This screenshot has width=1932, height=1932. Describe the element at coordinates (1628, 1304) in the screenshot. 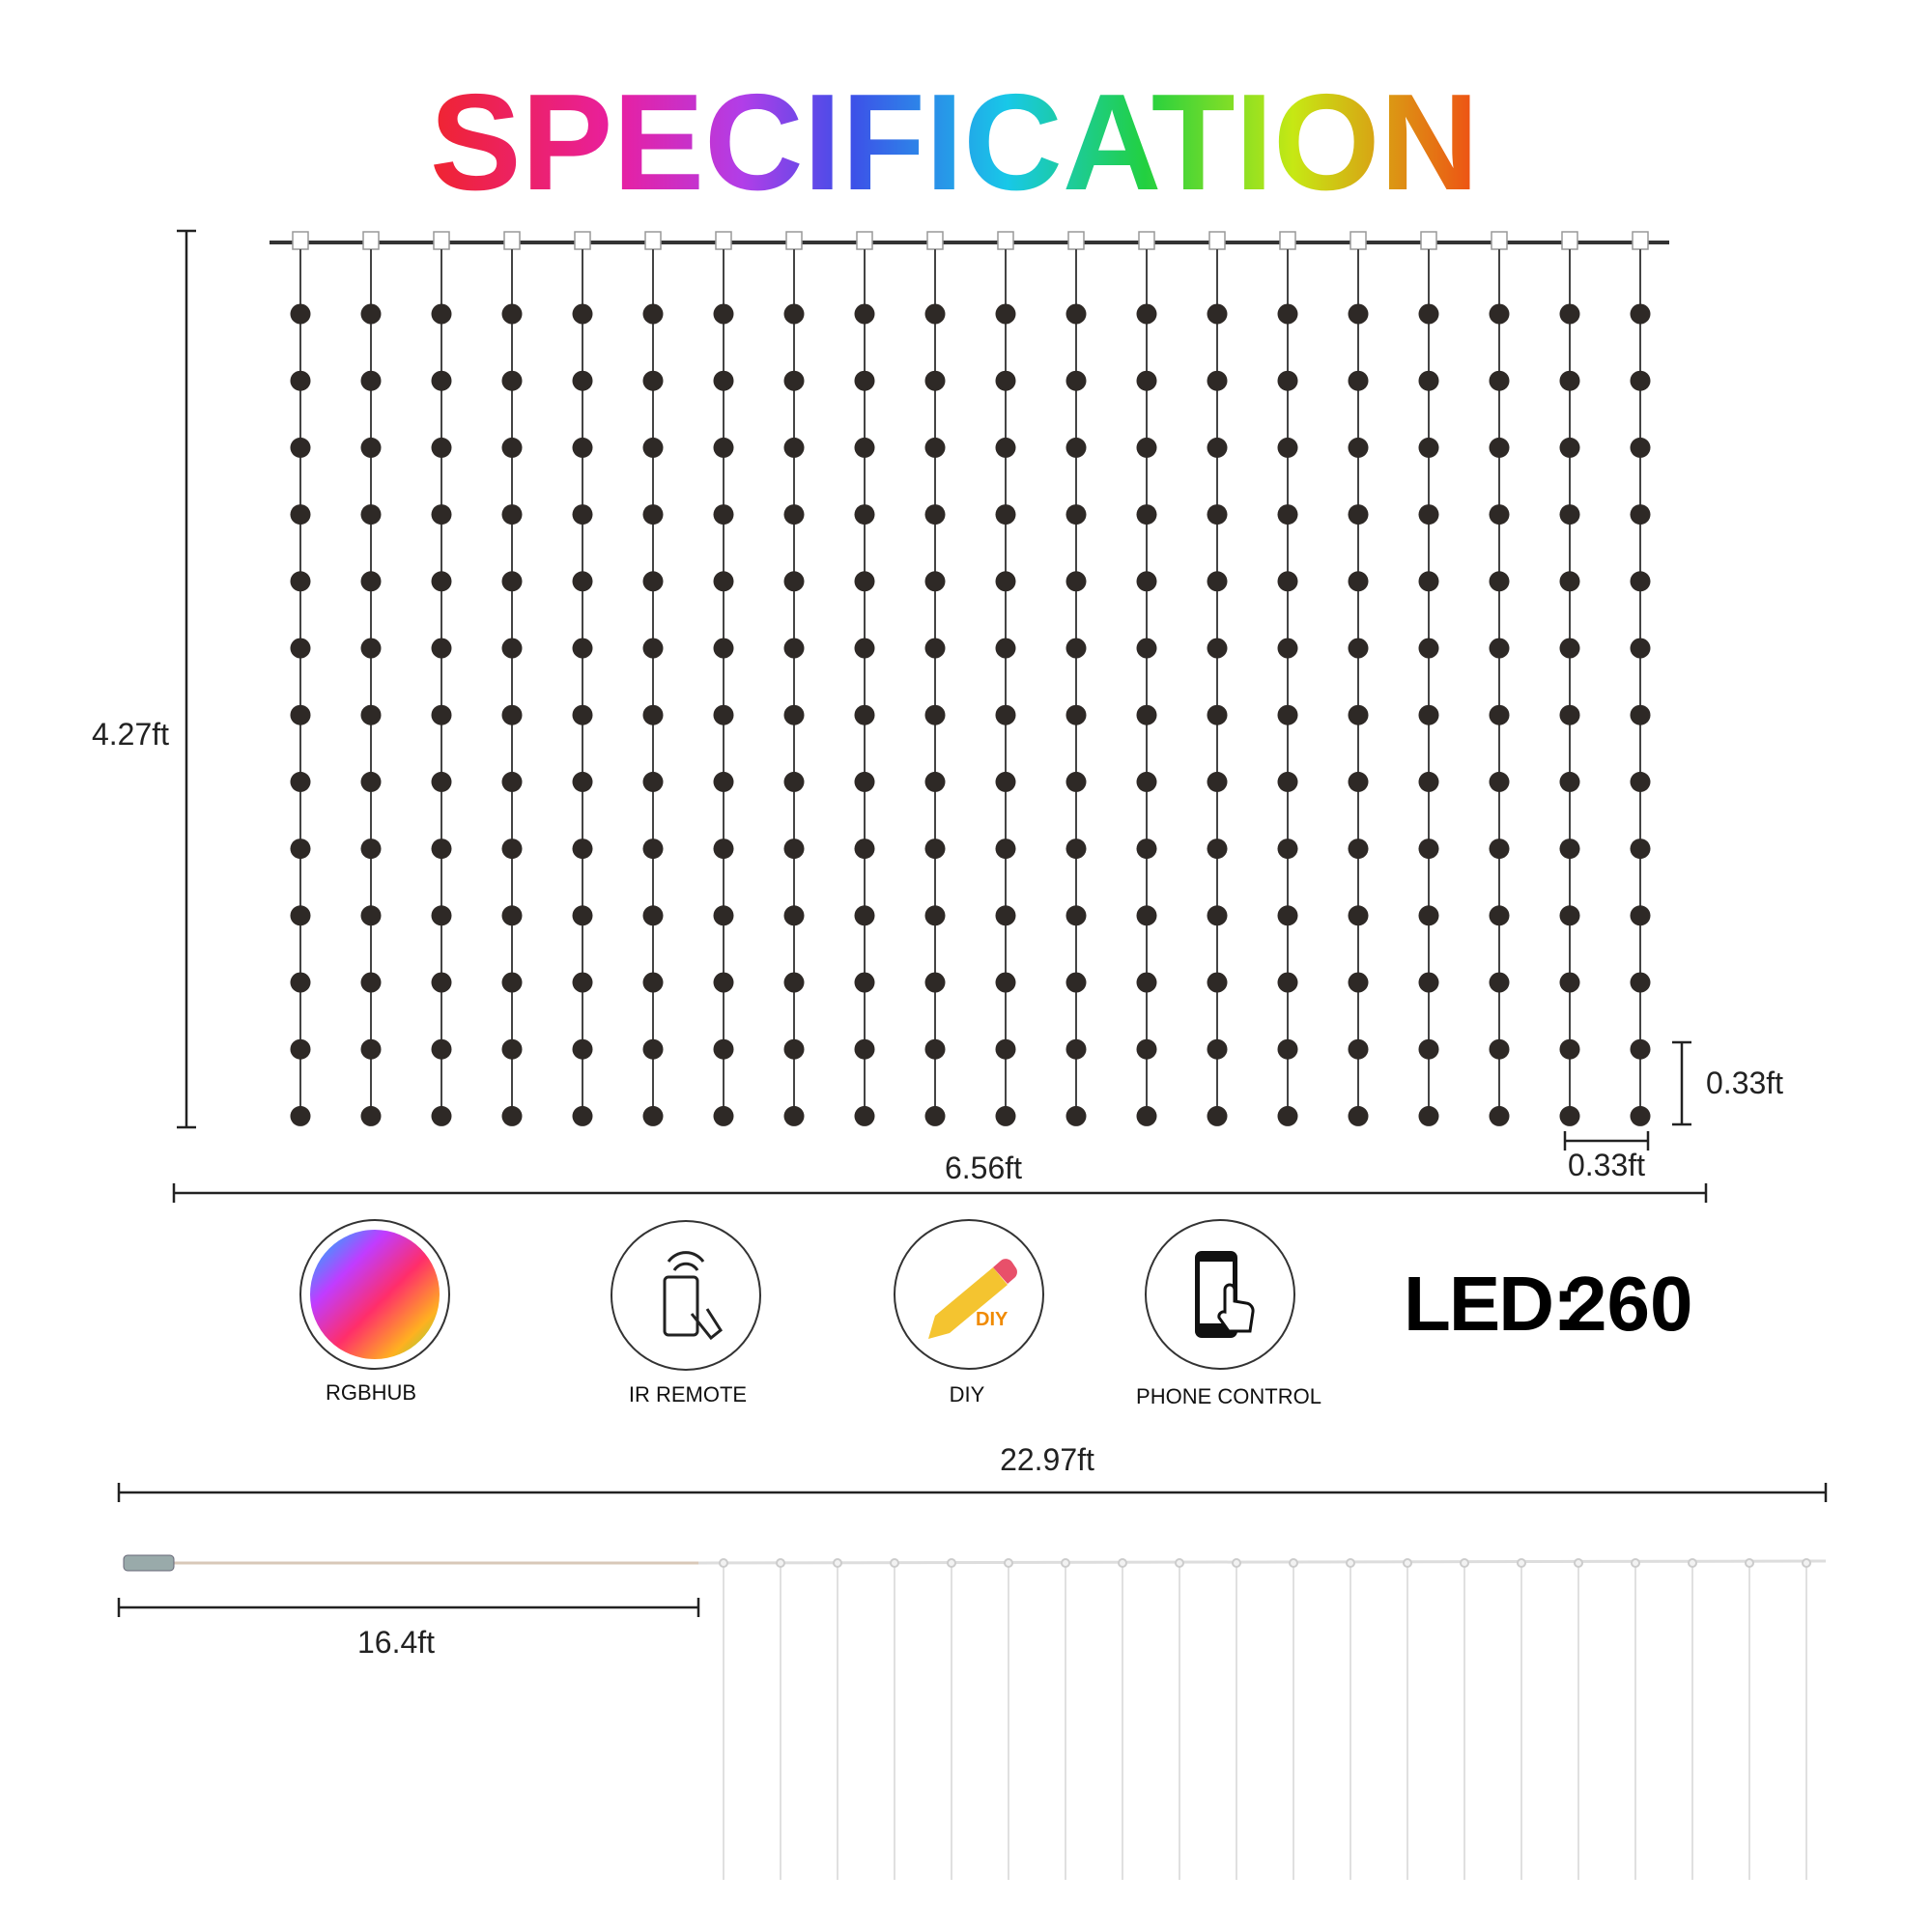

I see `led-count: 260` at that location.